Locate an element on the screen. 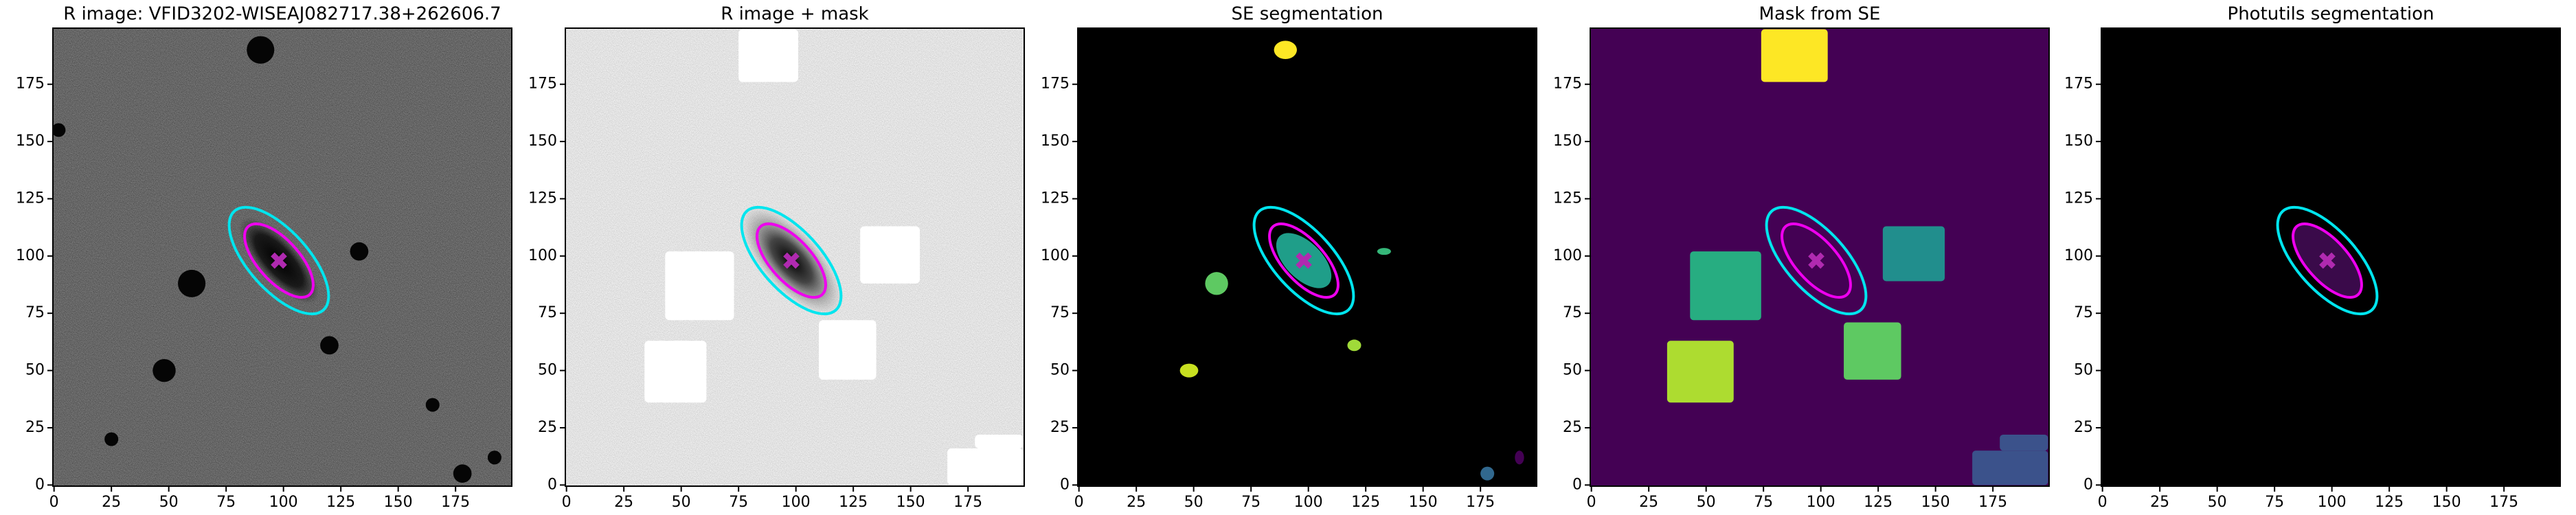 The image size is (2576, 515). panel-title: Mask from SE is located at coordinates (1820, 14).